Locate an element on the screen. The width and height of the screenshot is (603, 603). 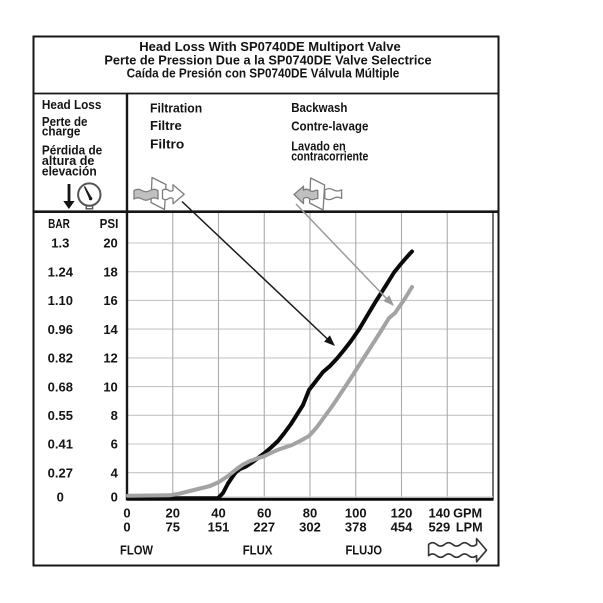
svg-text: 1.3 is located at coordinates (60, 243).